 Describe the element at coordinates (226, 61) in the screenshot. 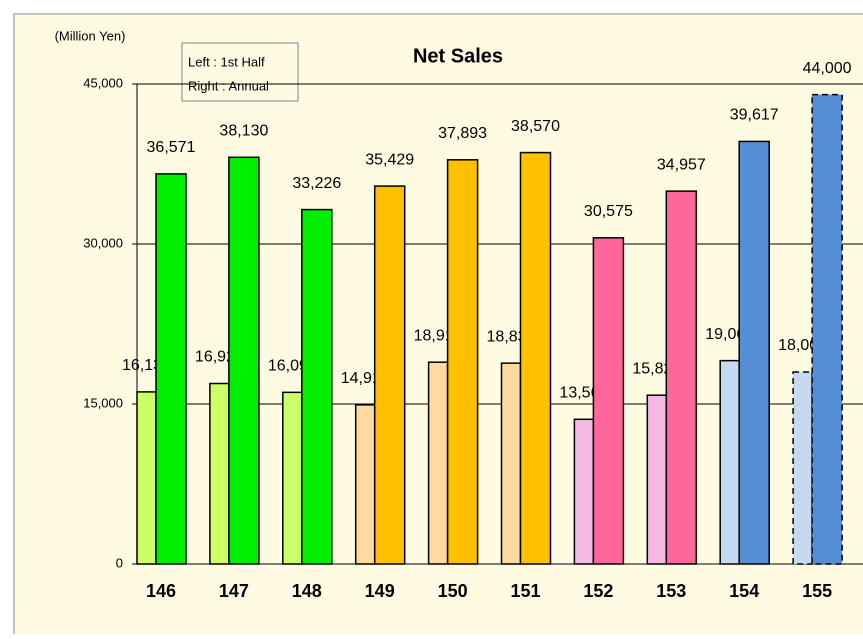

I see `legend-entry: Left : 1st Half` at that location.